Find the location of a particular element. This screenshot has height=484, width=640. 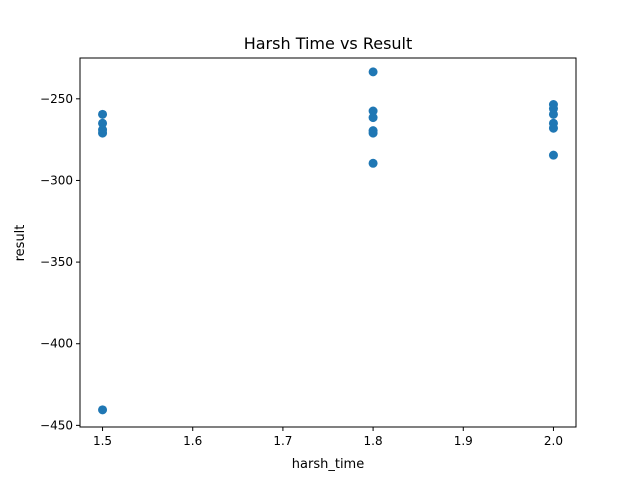

x-tick-label: 1.6 is located at coordinates (192, 441).